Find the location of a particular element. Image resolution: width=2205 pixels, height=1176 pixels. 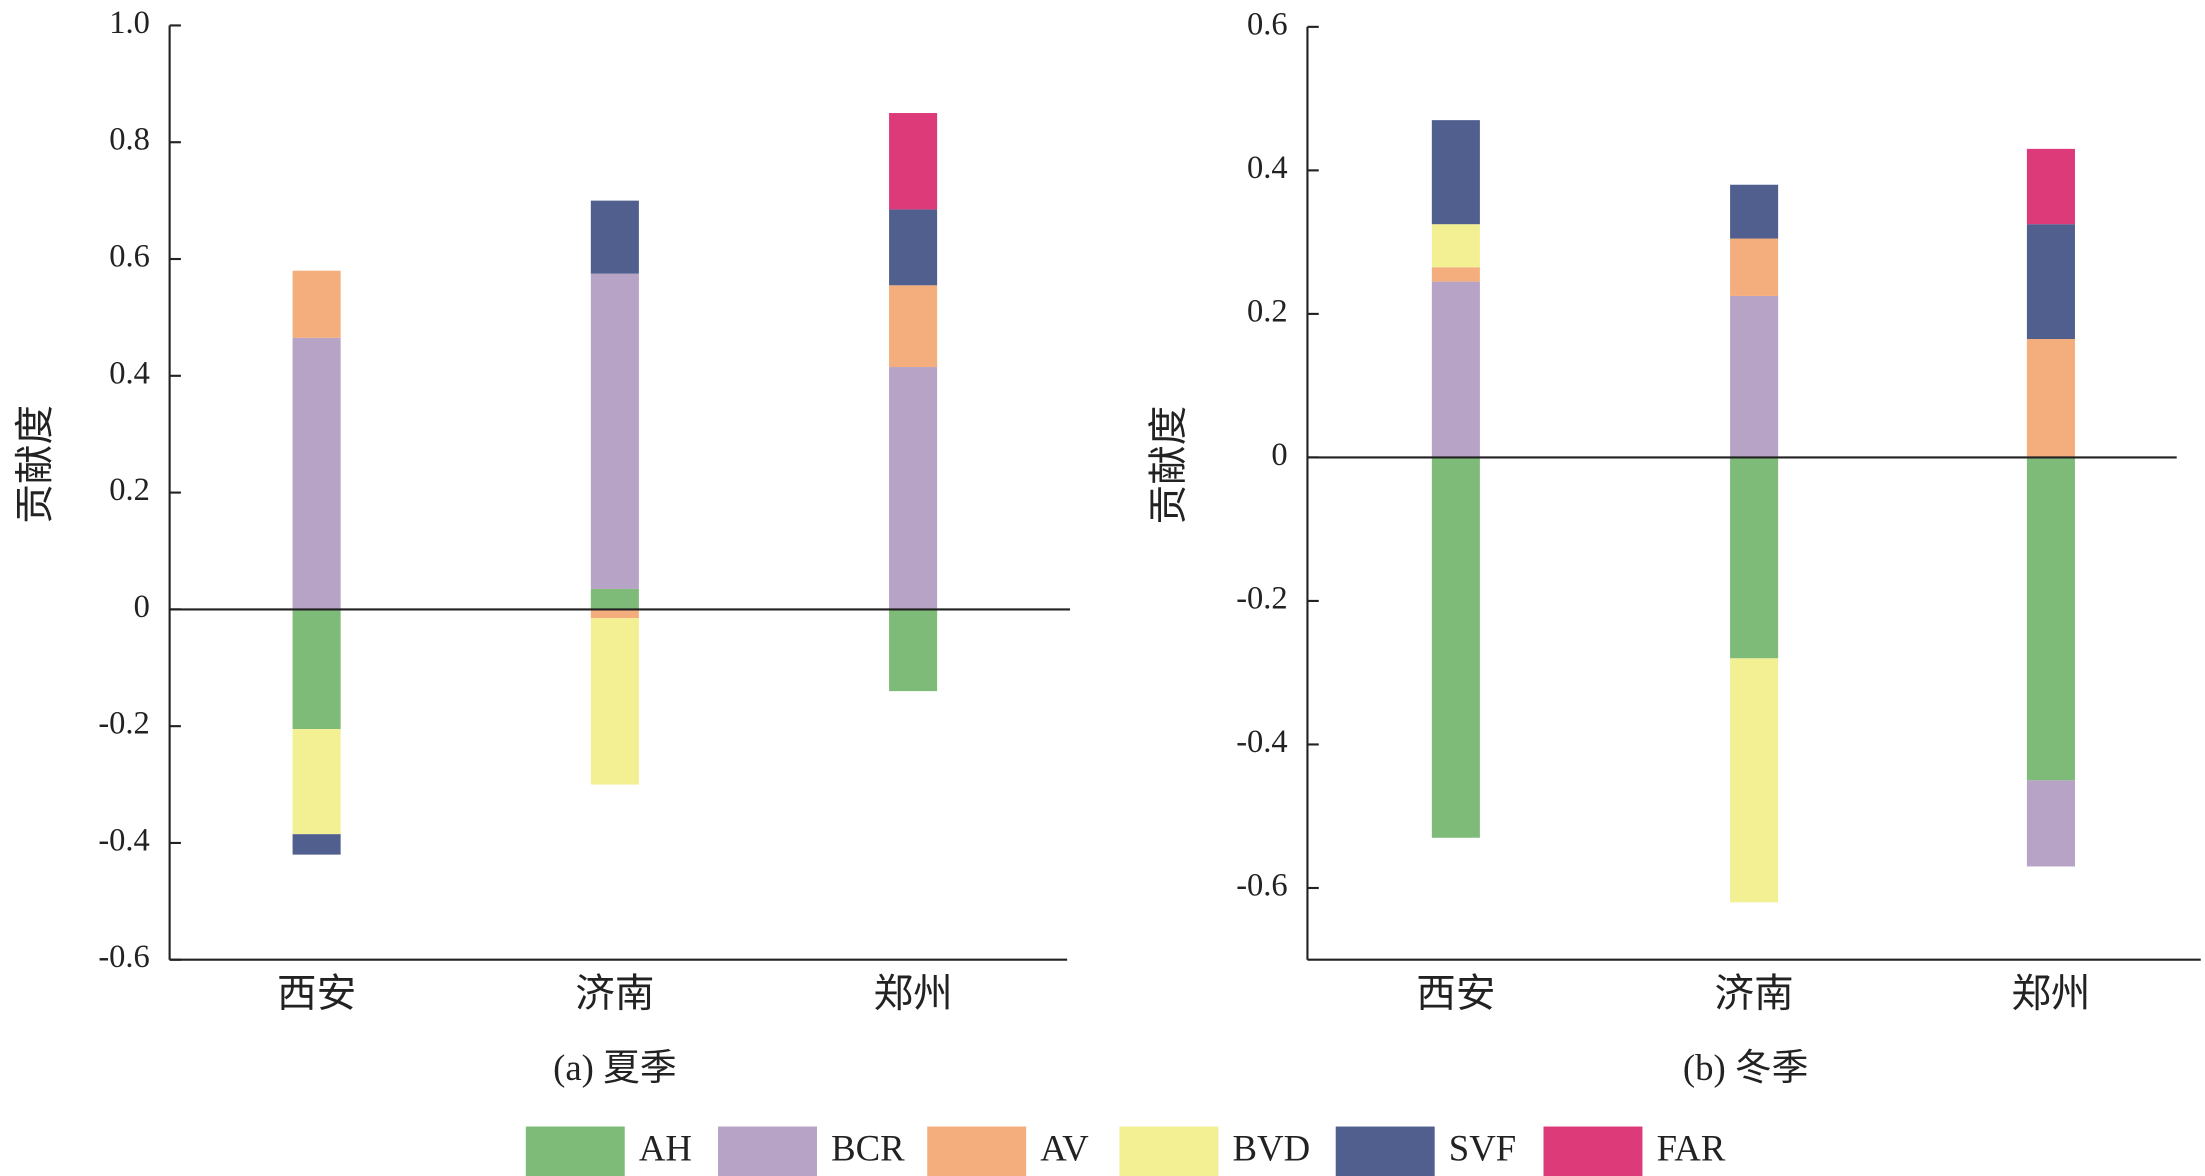

legend-label: AH is located at coordinates (665, 1147).